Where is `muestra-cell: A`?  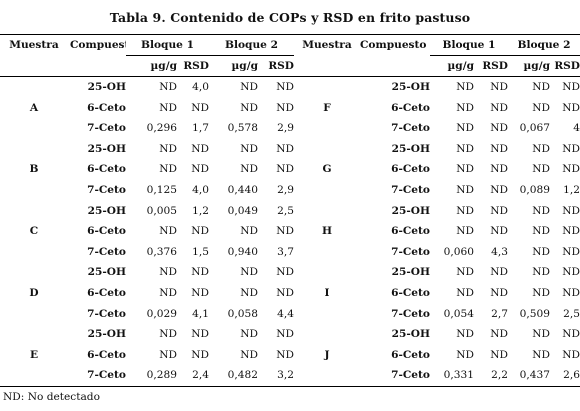
muestra-cell: A is located at coordinates (34, 107).